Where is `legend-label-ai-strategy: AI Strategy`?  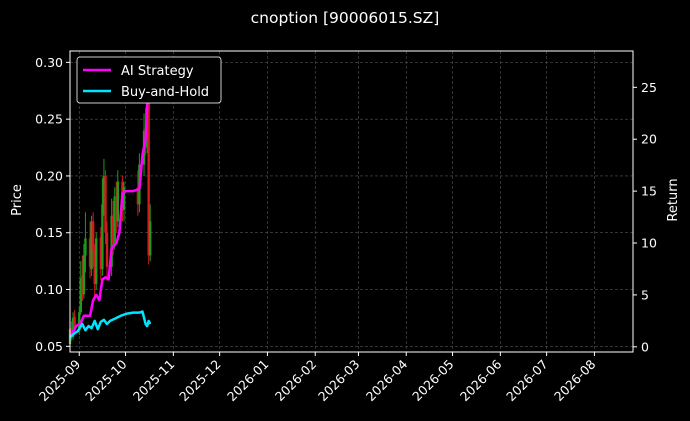
legend-label-ai-strategy: AI Strategy is located at coordinates (157, 71).